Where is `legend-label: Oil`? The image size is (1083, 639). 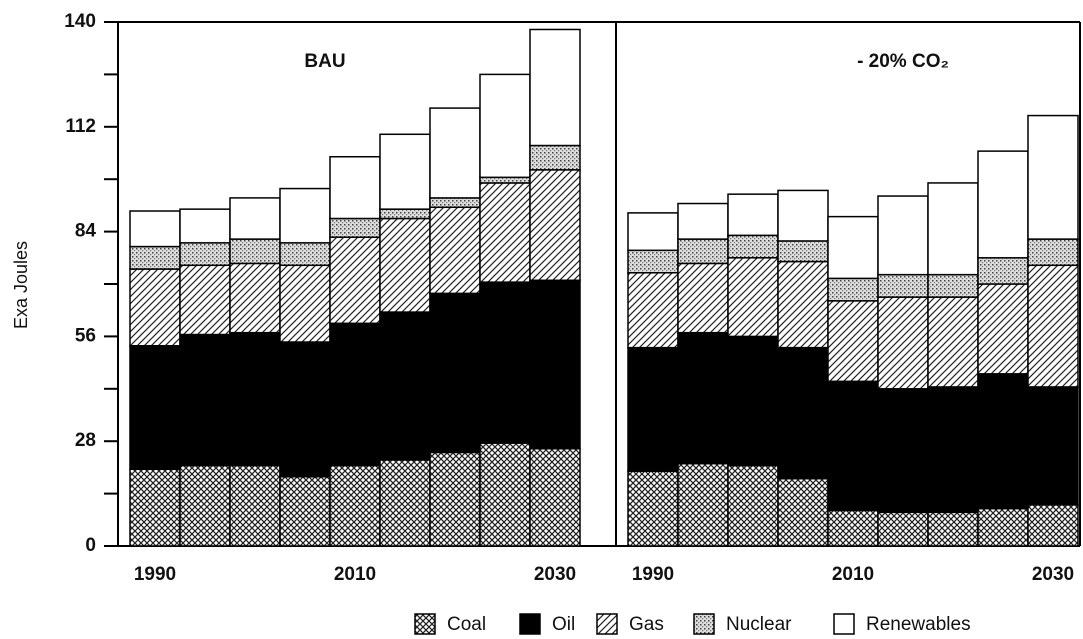
legend-label: Oil is located at coordinates (563, 624).